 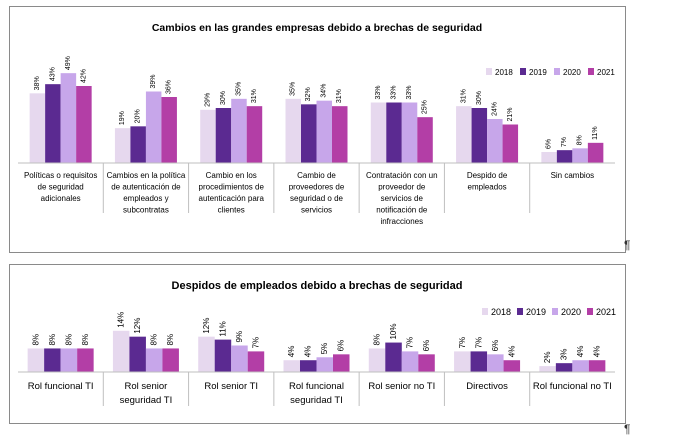 I want to click on category-label: autenticación para, so click(x=232, y=198).